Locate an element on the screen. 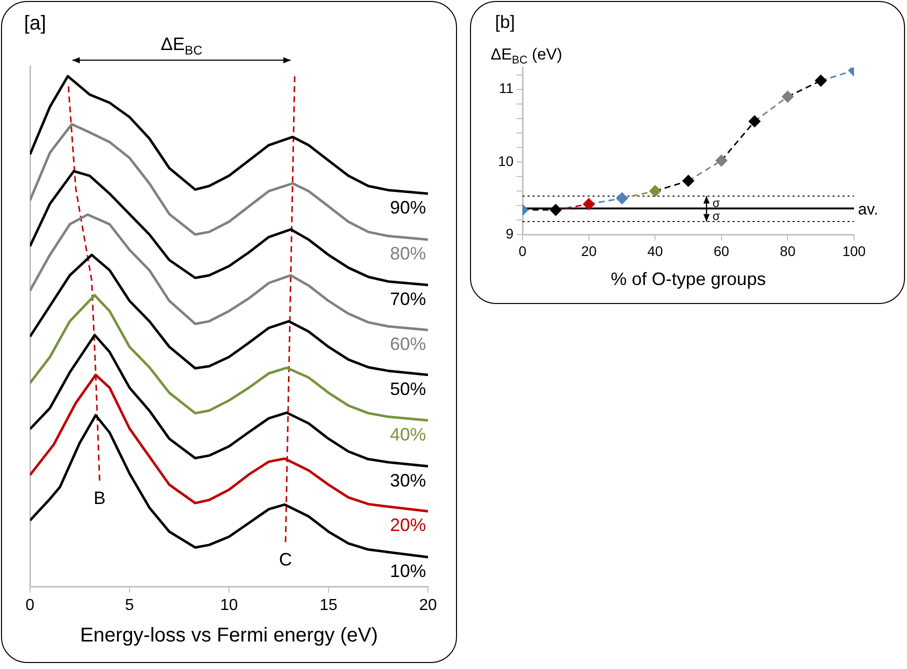  annotation: C is located at coordinates (285, 559).